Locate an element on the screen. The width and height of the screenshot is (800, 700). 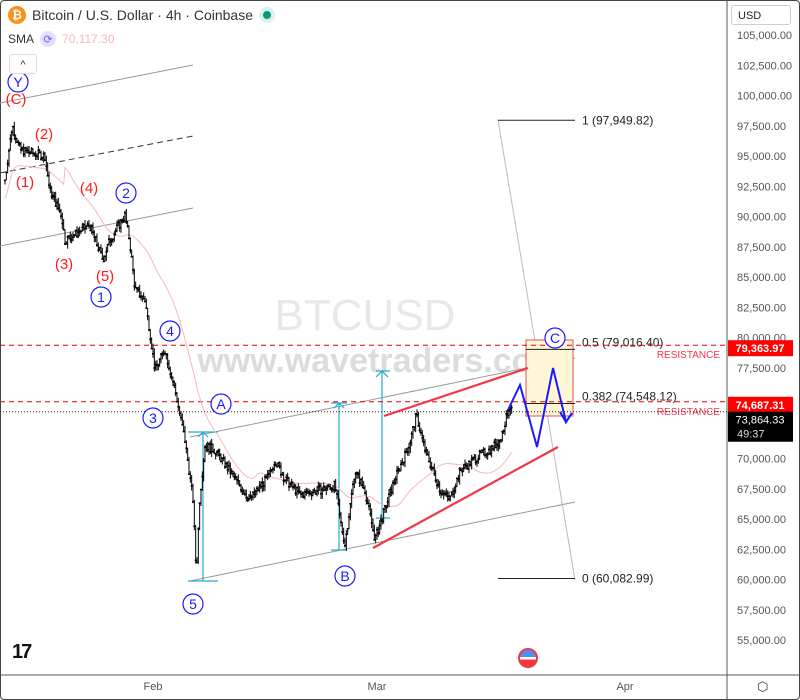
price-tick-label: 55,000.00 is located at coordinates (761, 641).